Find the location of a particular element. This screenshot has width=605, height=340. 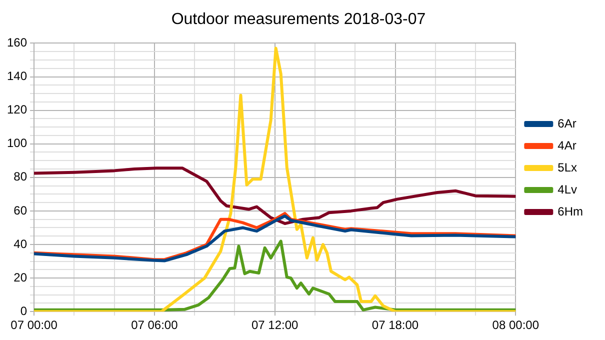

legend-label: 5Lx is located at coordinates (568, 167).